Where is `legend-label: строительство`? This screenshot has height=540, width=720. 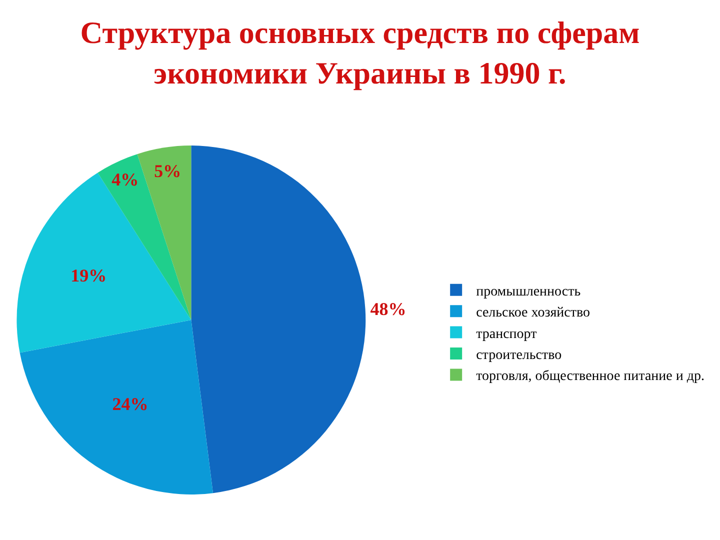 legend-label: строительство is located at coordinates (519, 355).